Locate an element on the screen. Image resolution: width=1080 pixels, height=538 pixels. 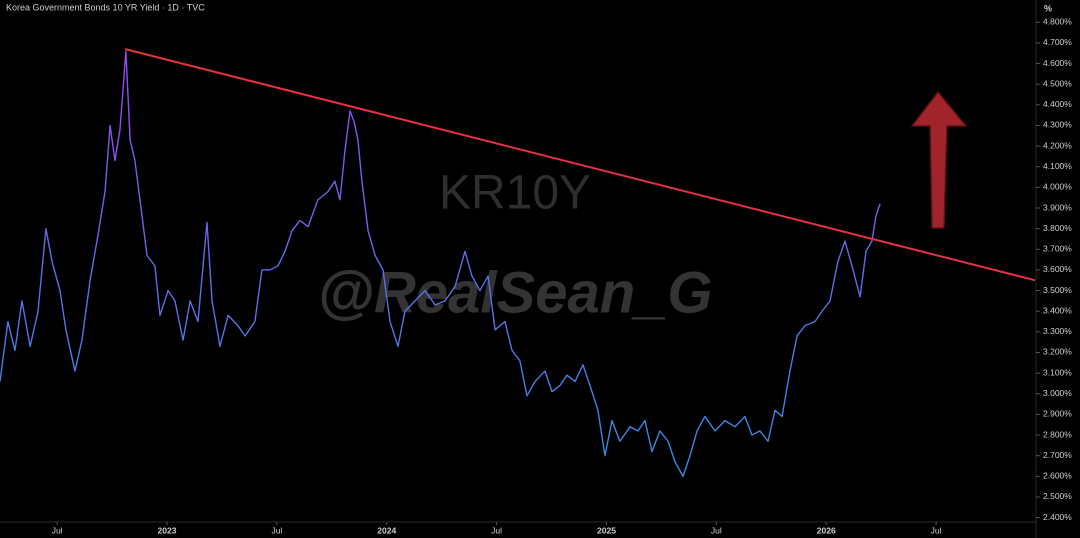
y-tick-label: 4.700% is located at coordinates (1057, 42).